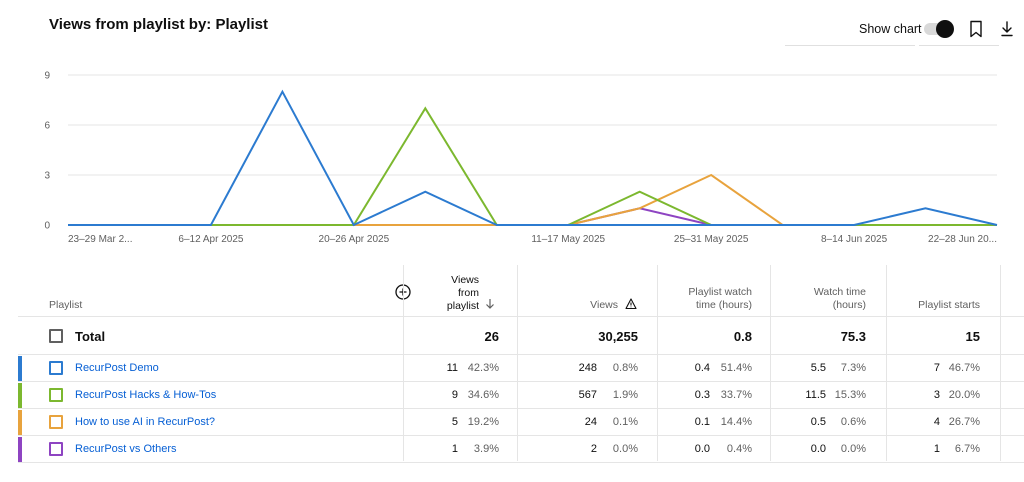 The height and width of the screenshot is (482, 1024). What do you see at coordinates (976, 29) in the screenshot?
I see `bookmark-icon` at bounding box center [976, 29].